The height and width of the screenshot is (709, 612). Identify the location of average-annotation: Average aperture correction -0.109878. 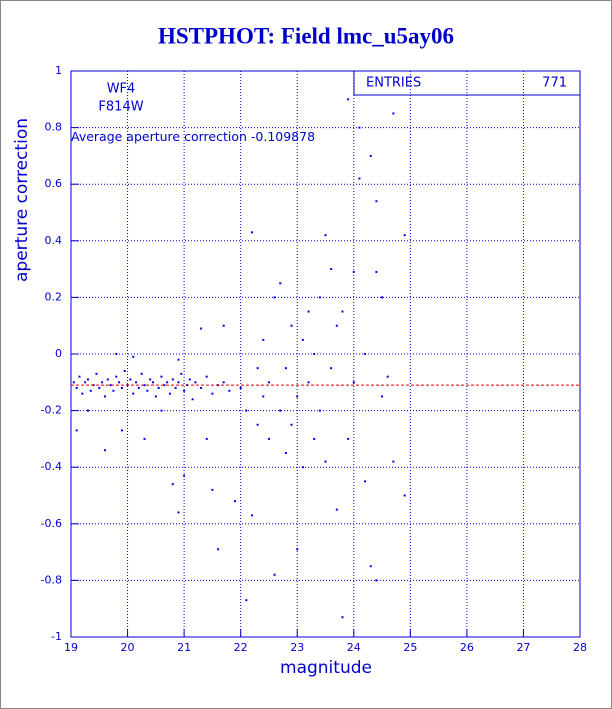
(193, 136).